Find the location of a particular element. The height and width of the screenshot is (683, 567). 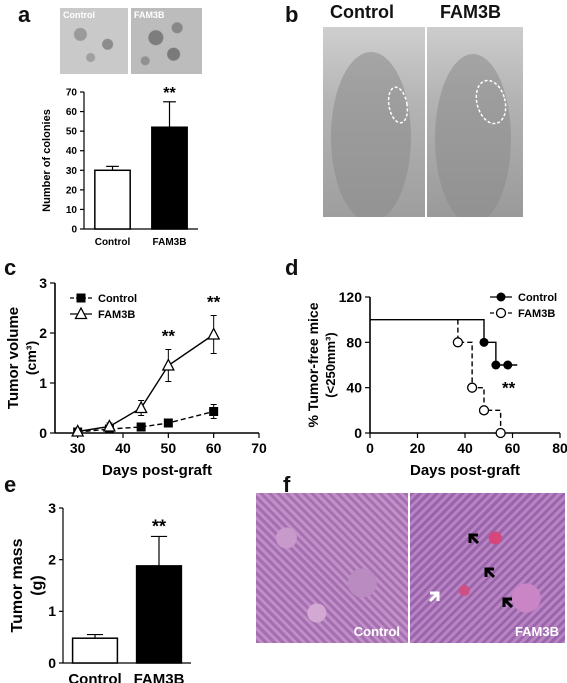

significance-a: ** is located at coordinates (169, 93).